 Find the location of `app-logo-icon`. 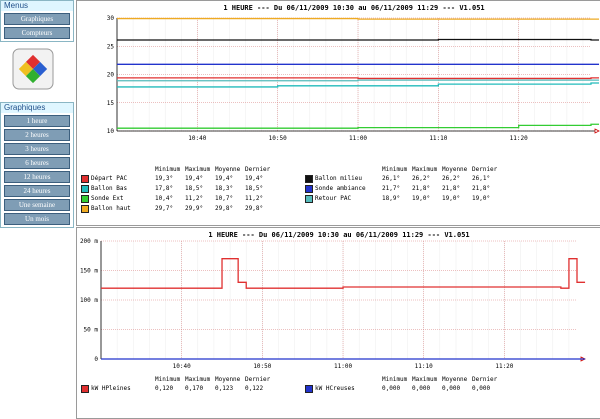

app-logo-icon is located at coordinates (33, 69).